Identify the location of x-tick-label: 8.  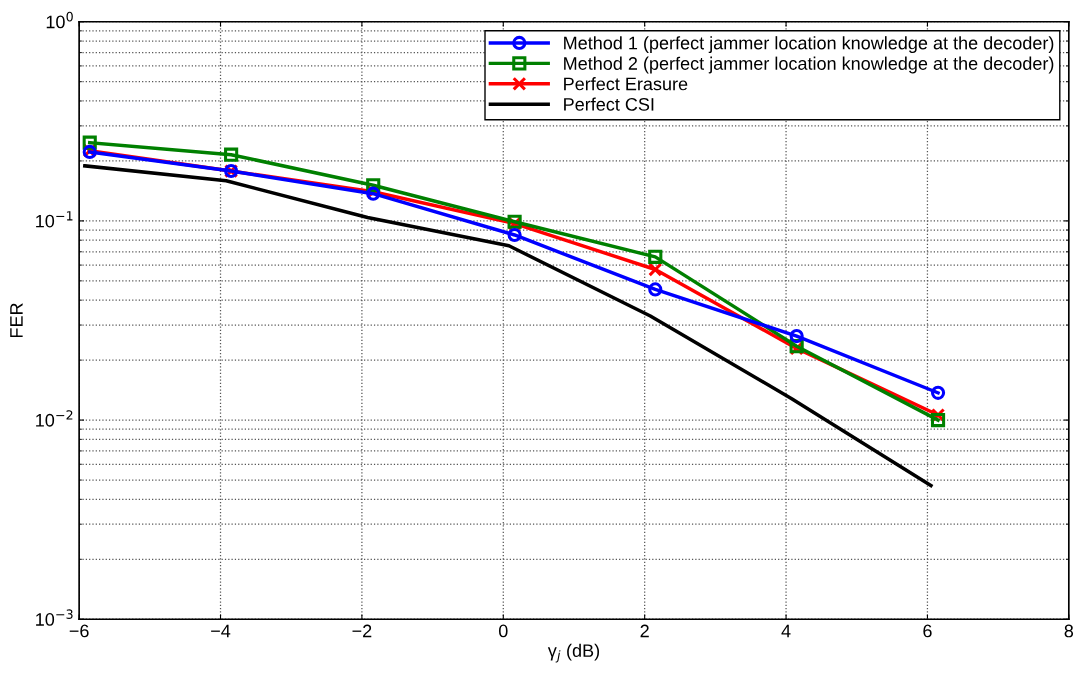
(1069, 631).